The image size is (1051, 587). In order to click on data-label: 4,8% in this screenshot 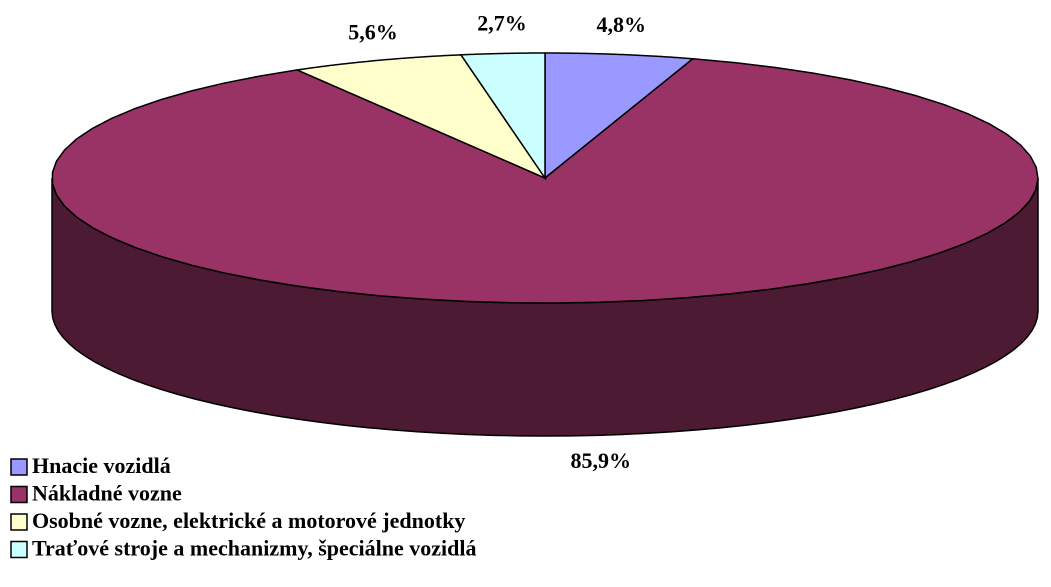, I will do `click(622, 24)`.